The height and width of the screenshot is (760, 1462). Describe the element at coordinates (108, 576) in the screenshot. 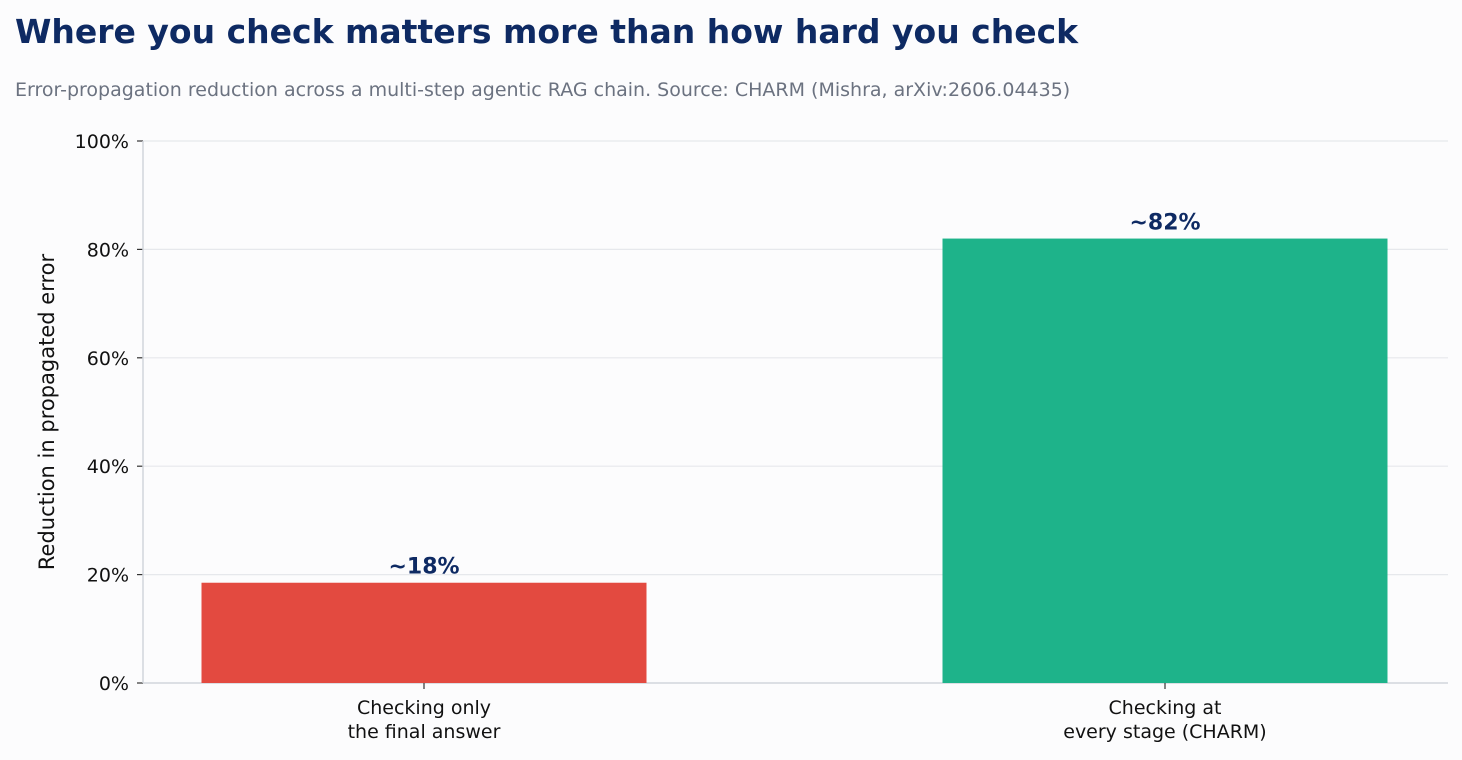

I see `y-tick-label: 20%` at that location.